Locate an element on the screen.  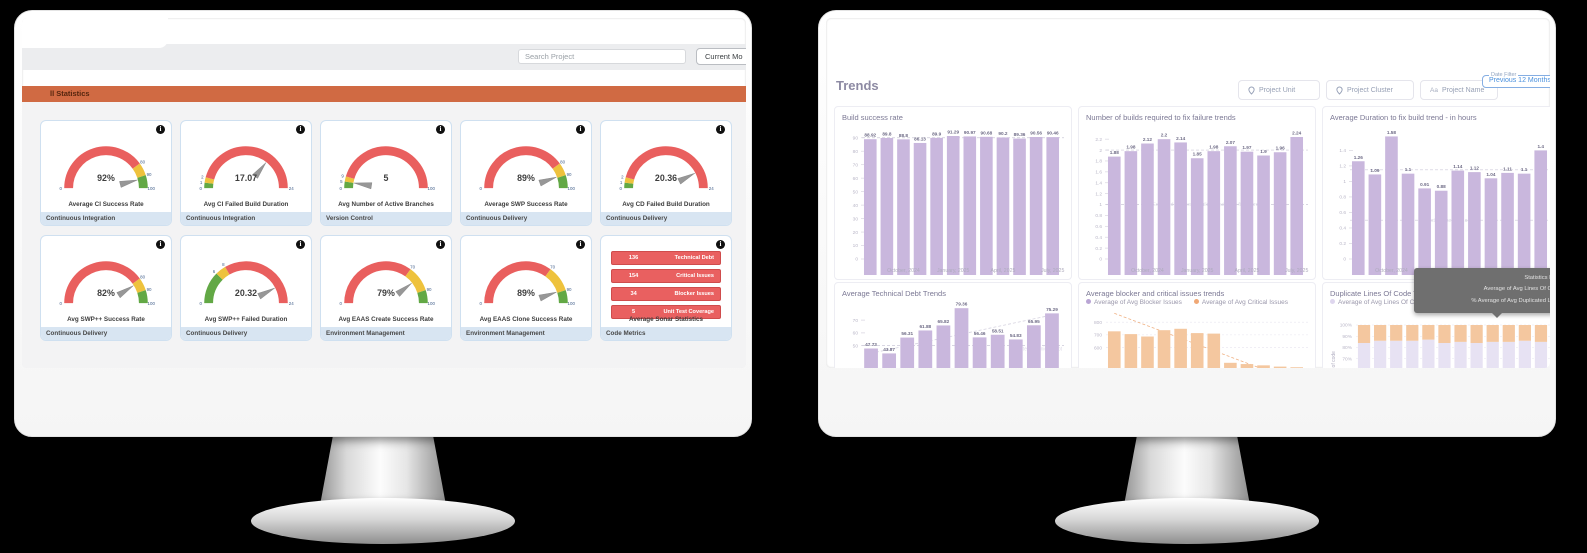
sonar-badge: 5 Unit Test Coverage is located at coordinates (666, 312).